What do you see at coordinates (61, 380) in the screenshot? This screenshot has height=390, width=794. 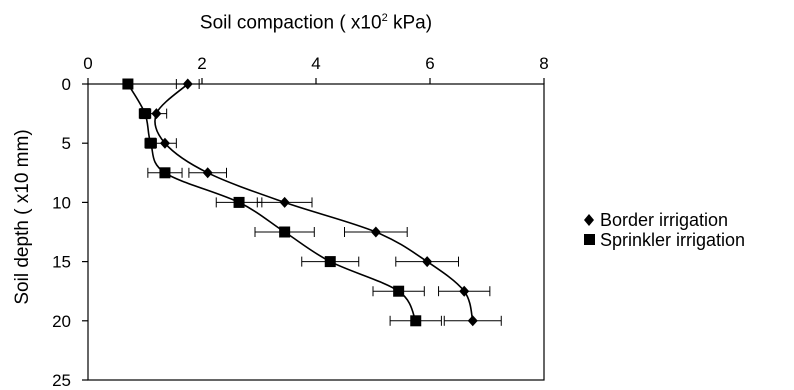 I see `y-tick-label: 25` at bounding box center [61, 380].